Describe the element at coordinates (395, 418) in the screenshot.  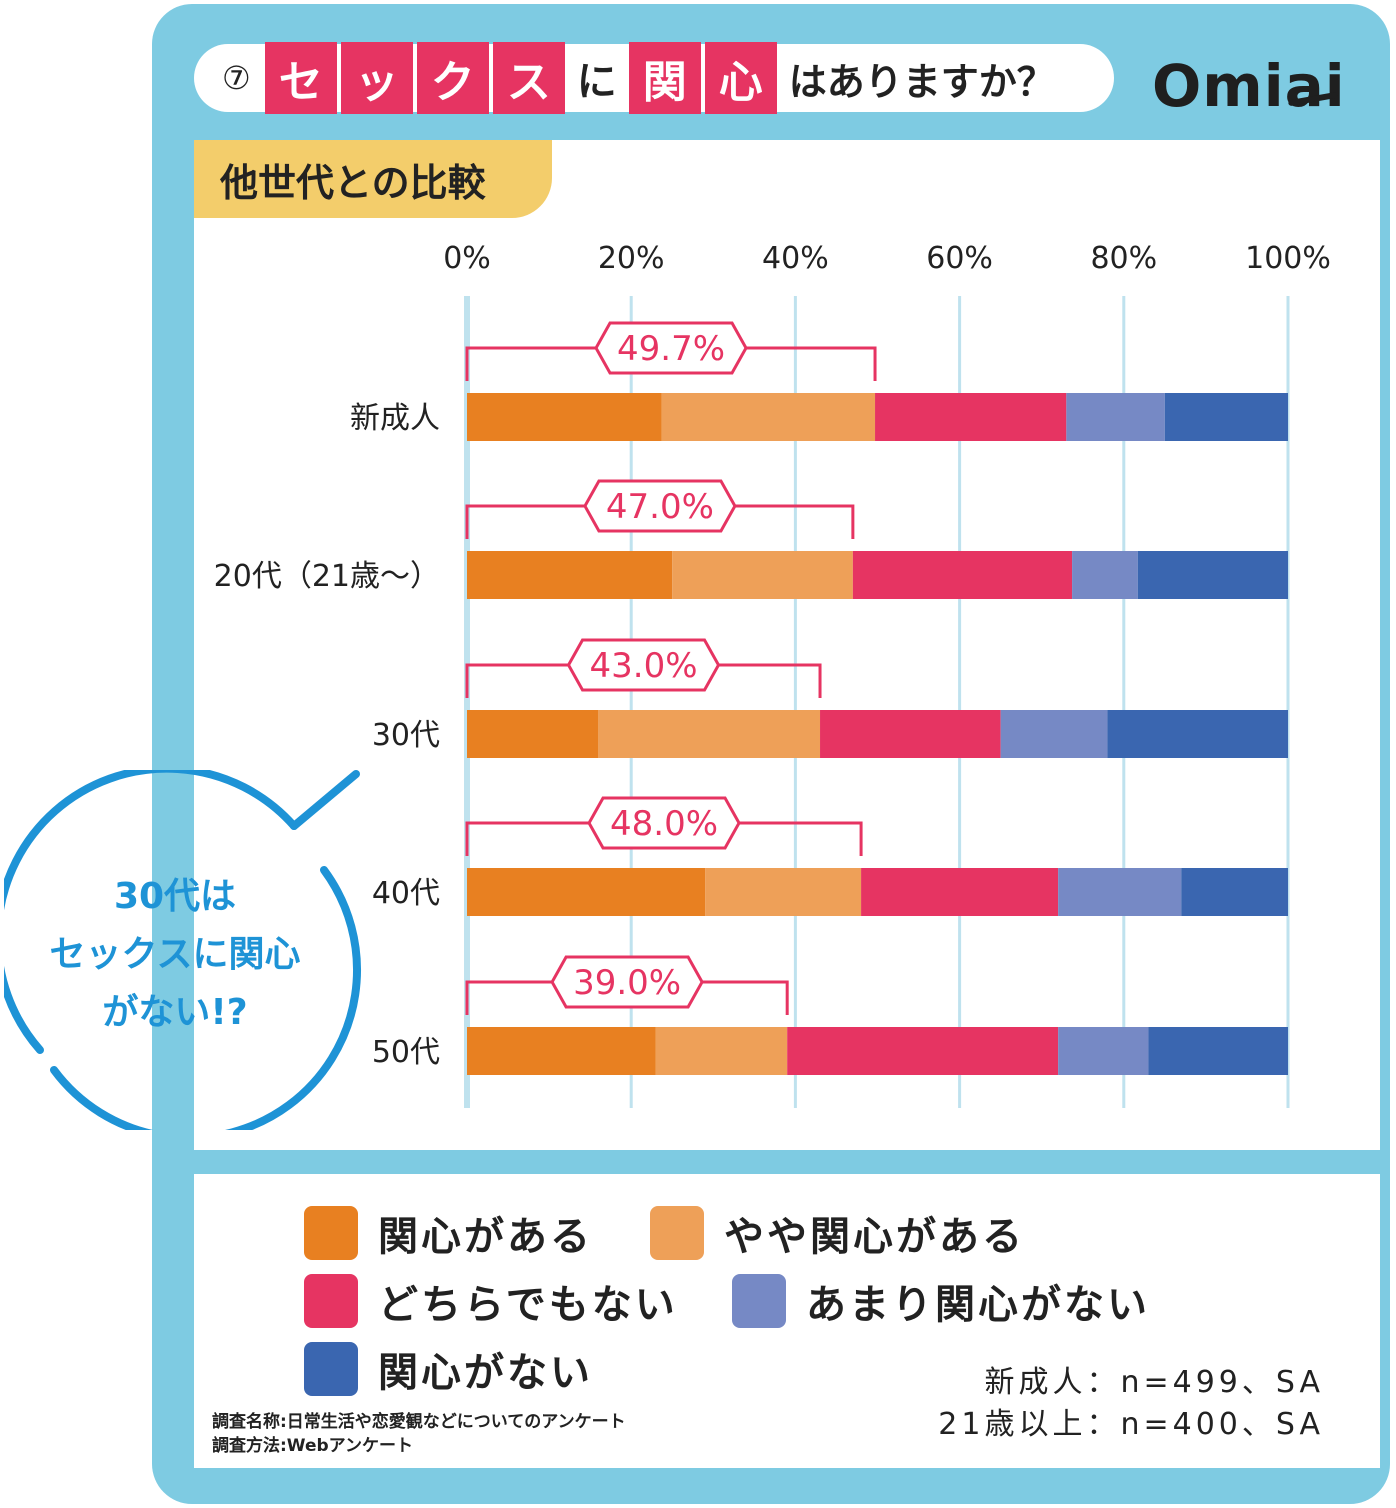
I see `category-label: 新成人` at that location.